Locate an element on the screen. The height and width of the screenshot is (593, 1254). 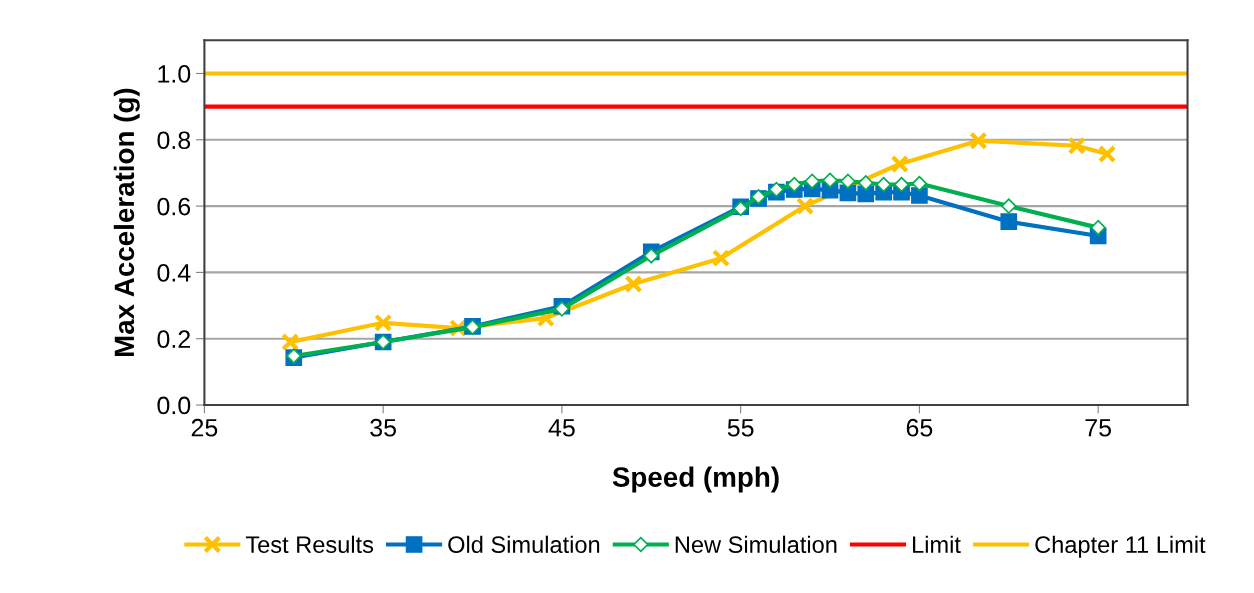
x-tick-label: 45 is located at coordinates (561, 428).